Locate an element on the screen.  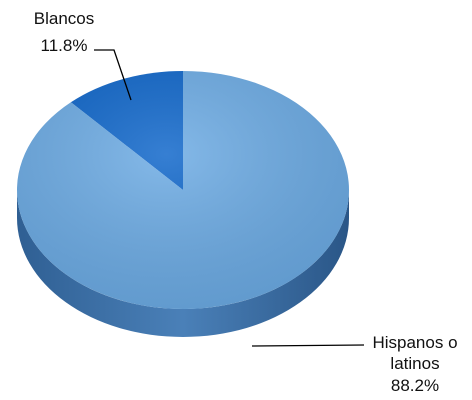
label-blancos-value: 11.8% is located at coordinates (64, 45).